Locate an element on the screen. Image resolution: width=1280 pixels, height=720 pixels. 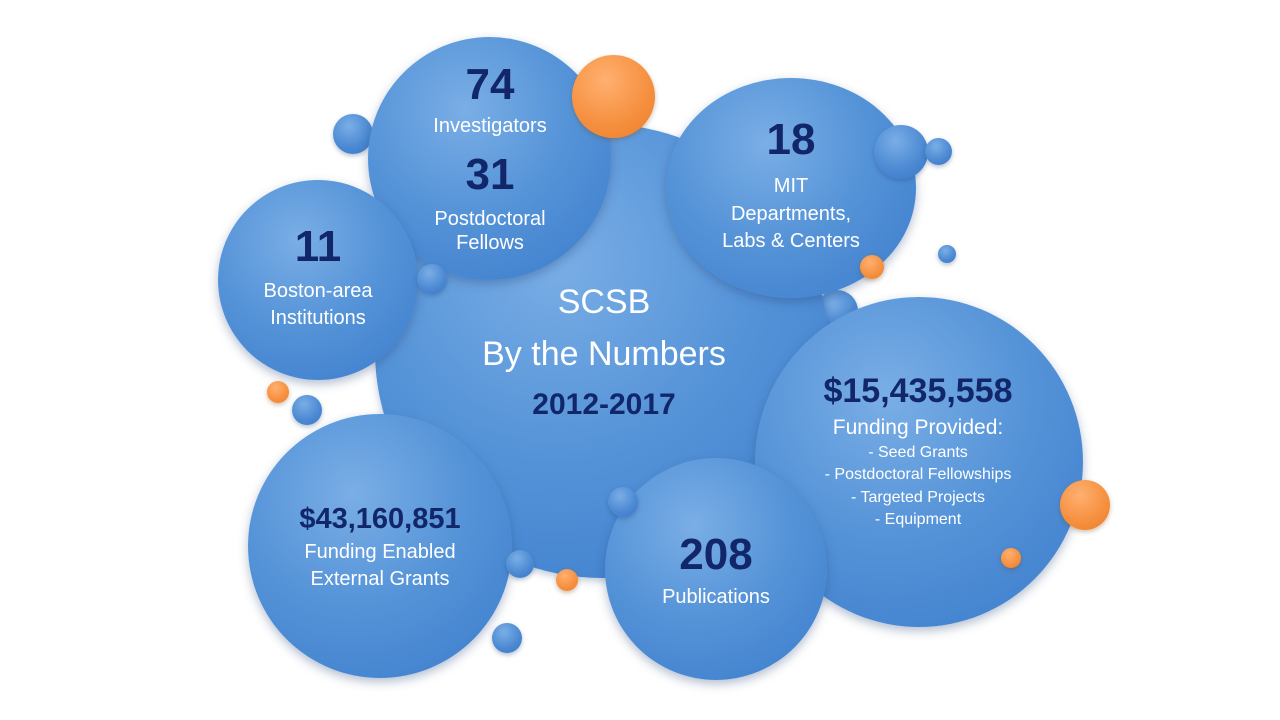
external-grants-value: $43,160,851 is located at coordinates (380, 519).